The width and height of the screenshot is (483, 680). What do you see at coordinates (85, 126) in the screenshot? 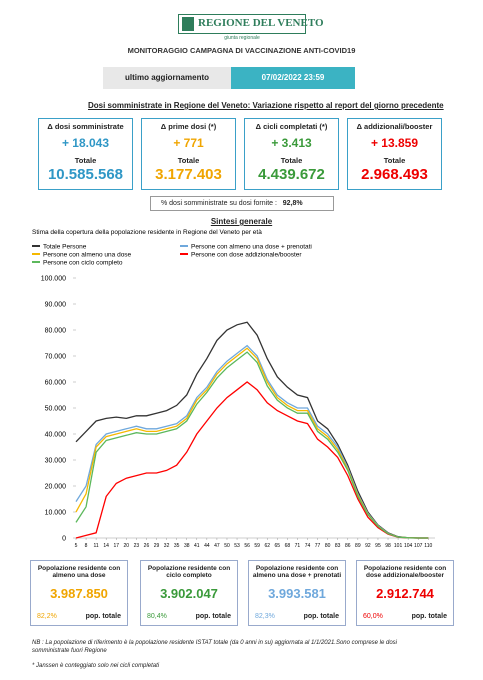
I see `card-label: Δ dosi somministrate` at bounding box center [85, 126].